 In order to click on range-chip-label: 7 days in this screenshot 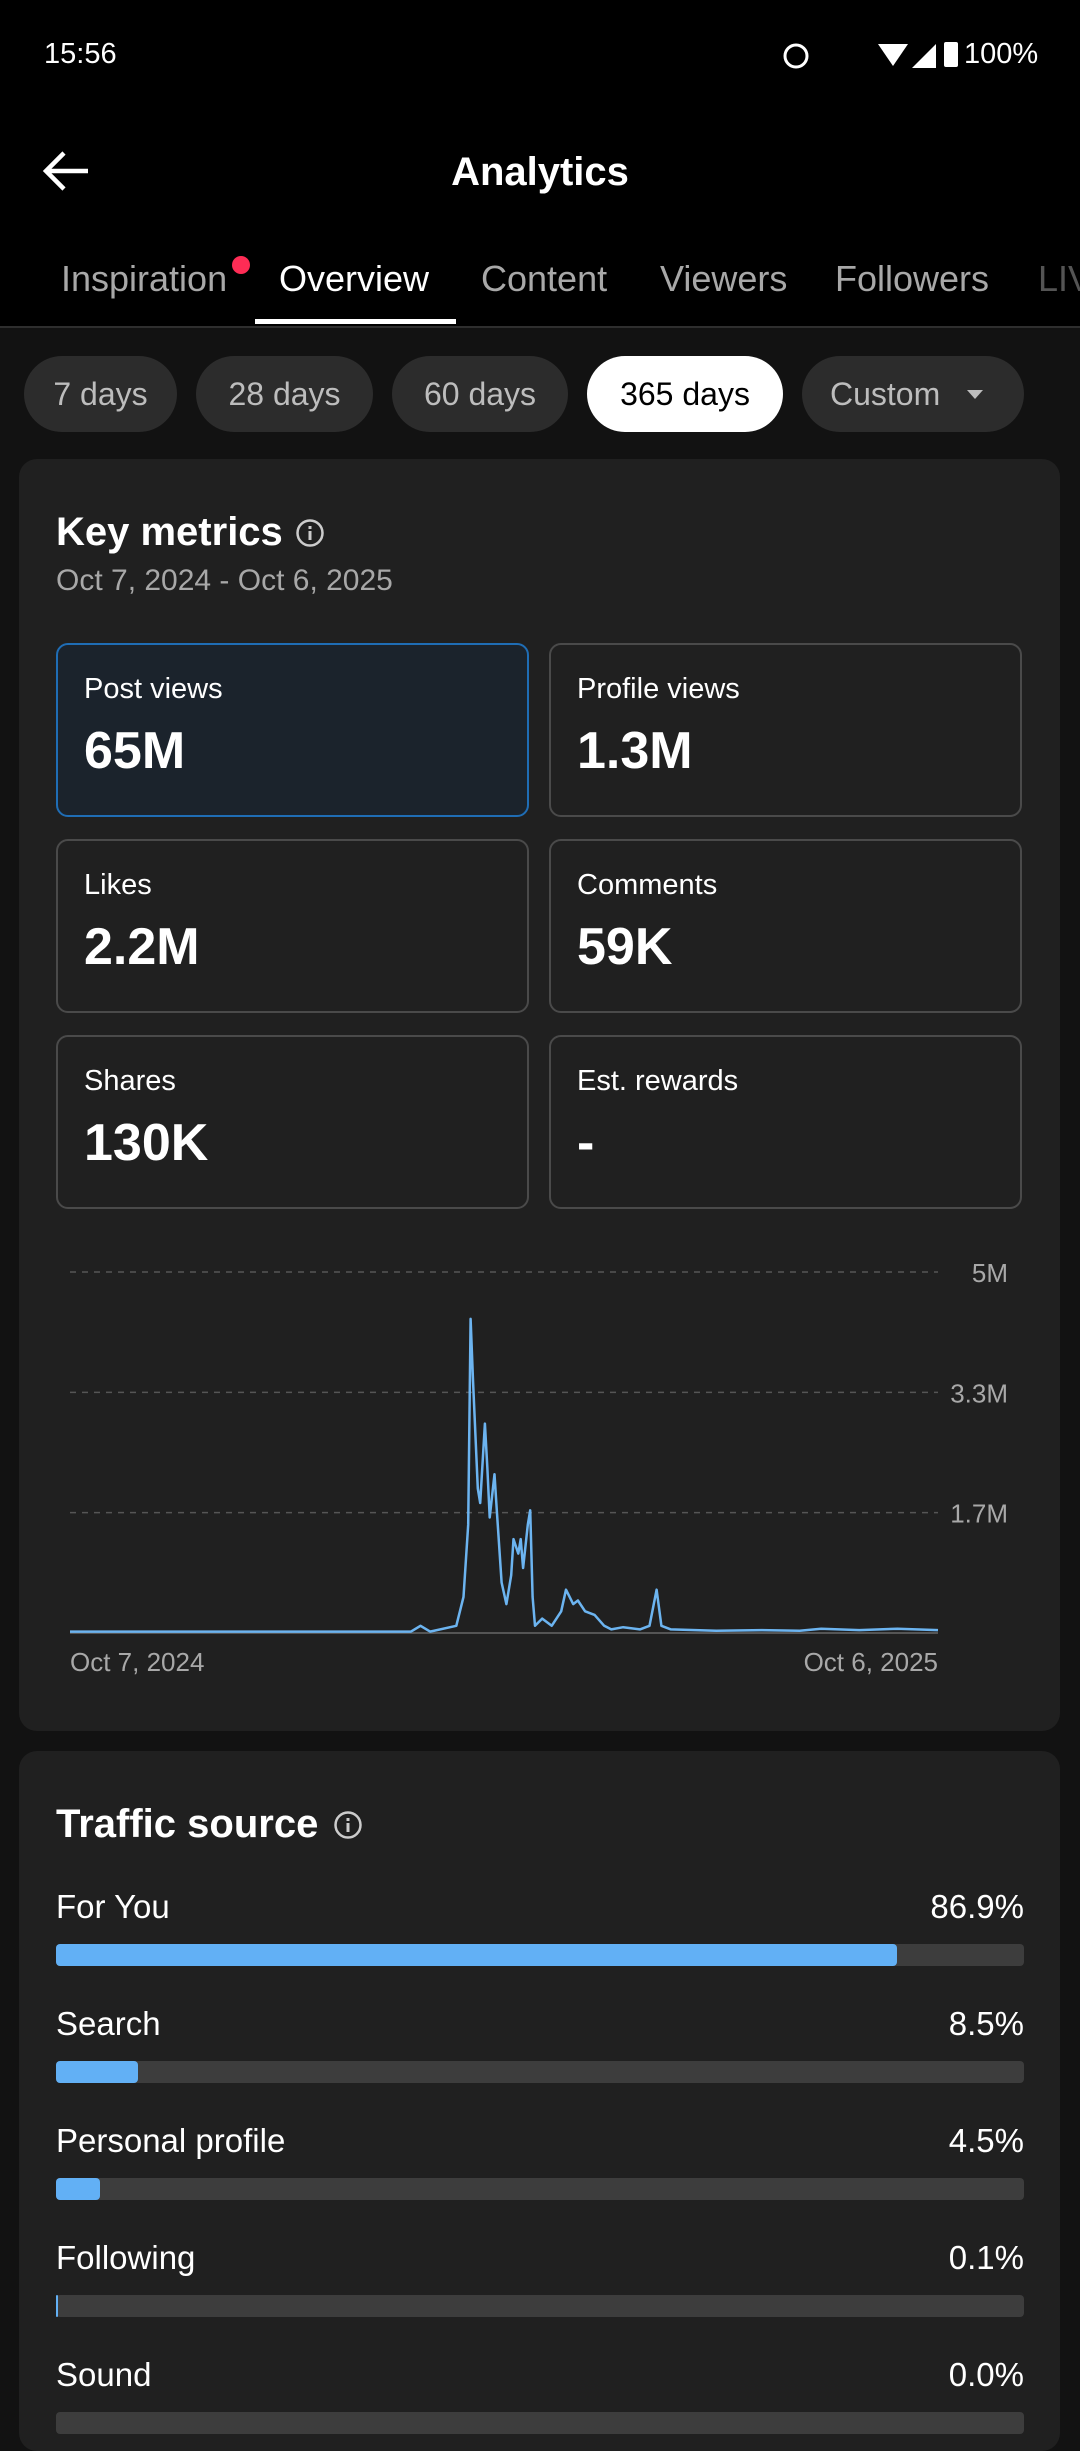, I will do `click(100, 394)`.